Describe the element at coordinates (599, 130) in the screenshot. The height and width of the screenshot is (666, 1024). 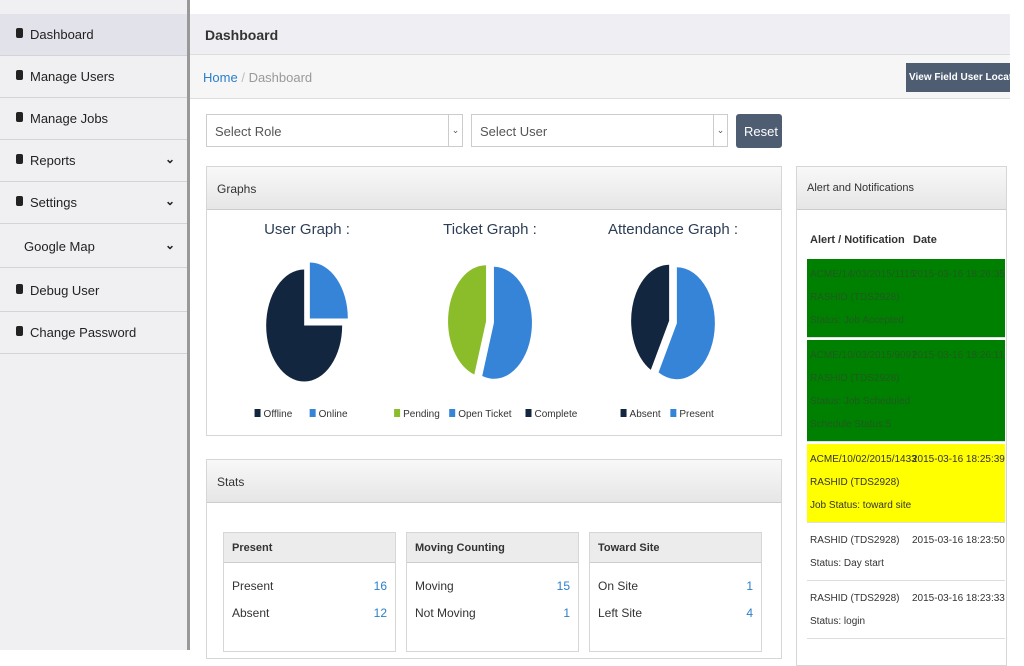
I see `user-select: Select User ⌄` at that location.